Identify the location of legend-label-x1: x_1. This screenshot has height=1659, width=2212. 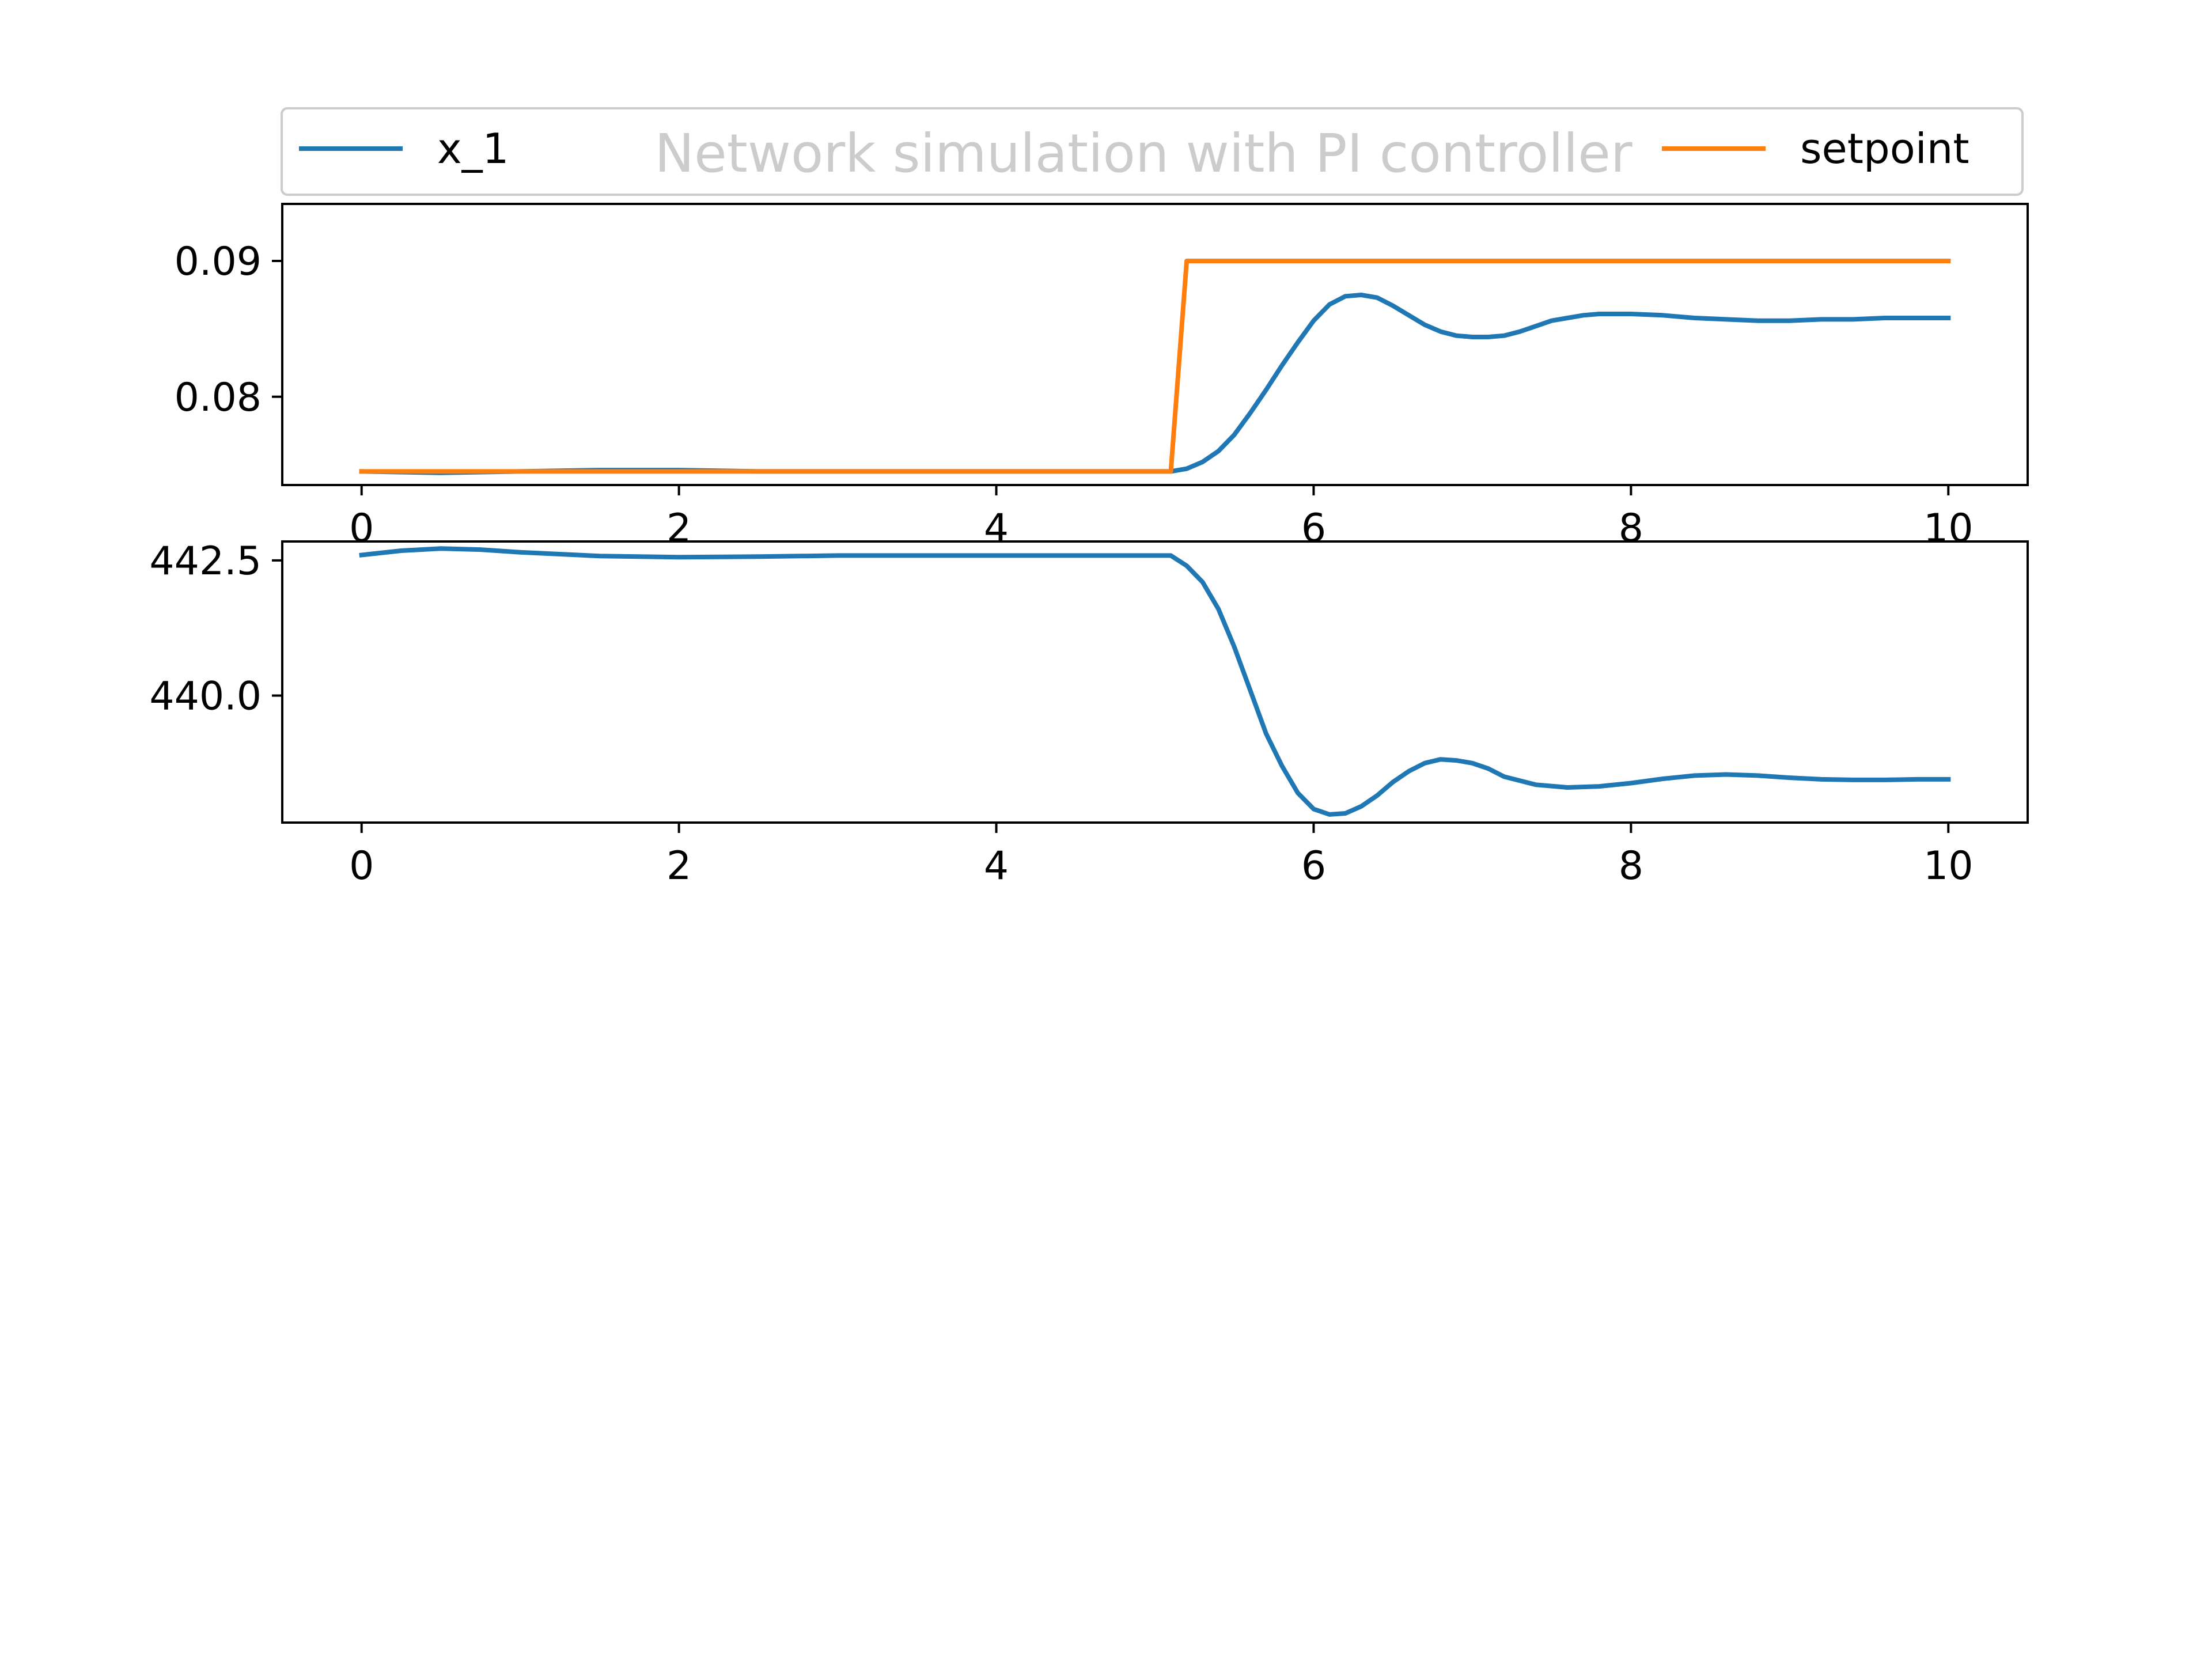
(473, 148).